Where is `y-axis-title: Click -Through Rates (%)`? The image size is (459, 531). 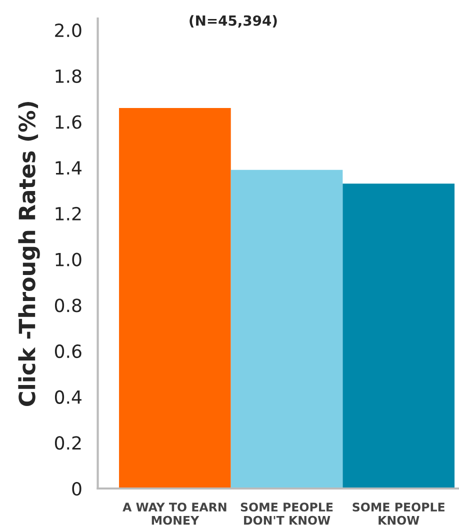 y-axis-title: Click -Through Rates (%) is located at coordinates (29, 254).